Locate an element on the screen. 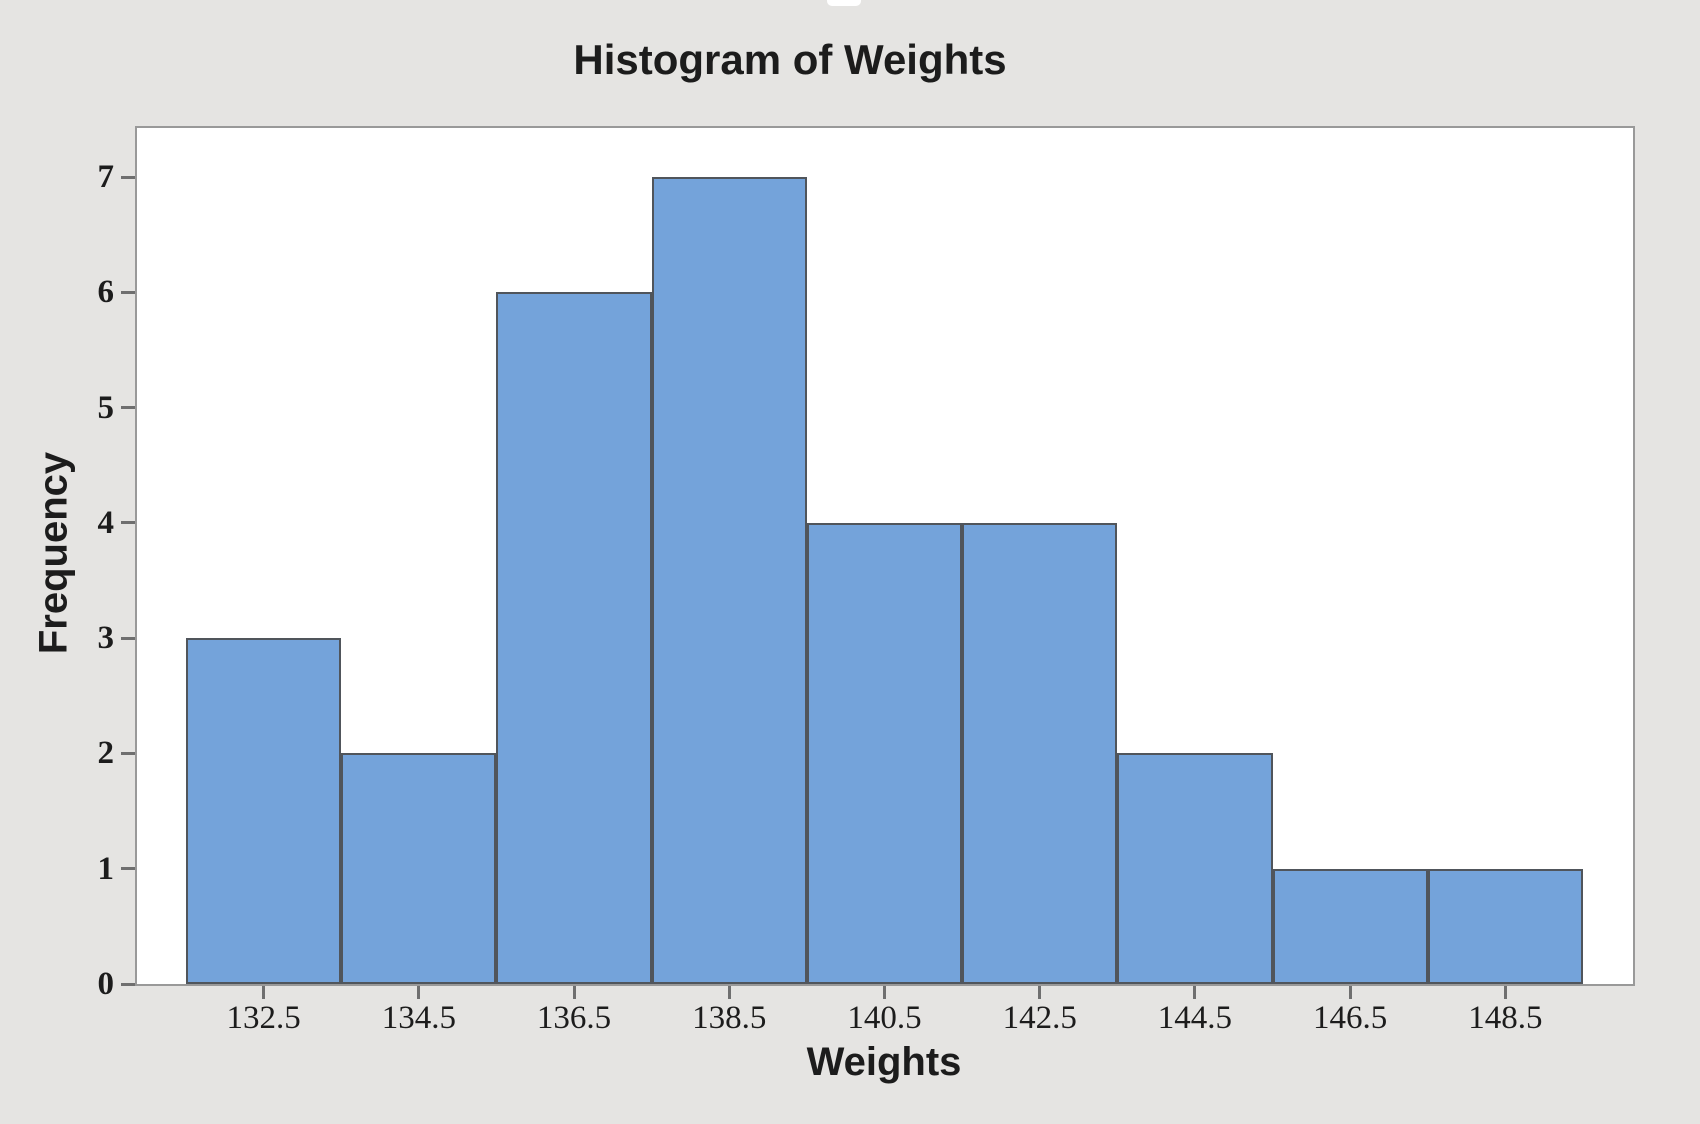 This screenshot has width=1700, height=1124. x-tick-label: 146.5 is located at coordinates (1350, 1018).